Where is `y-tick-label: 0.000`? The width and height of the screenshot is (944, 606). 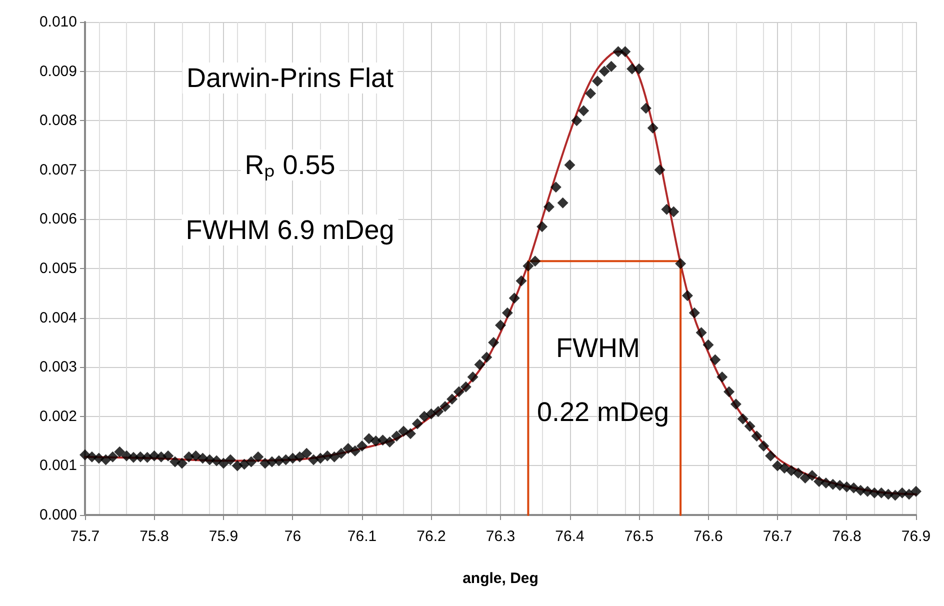
y-tick-label: 0.000 is located at coordinates (58, 515).